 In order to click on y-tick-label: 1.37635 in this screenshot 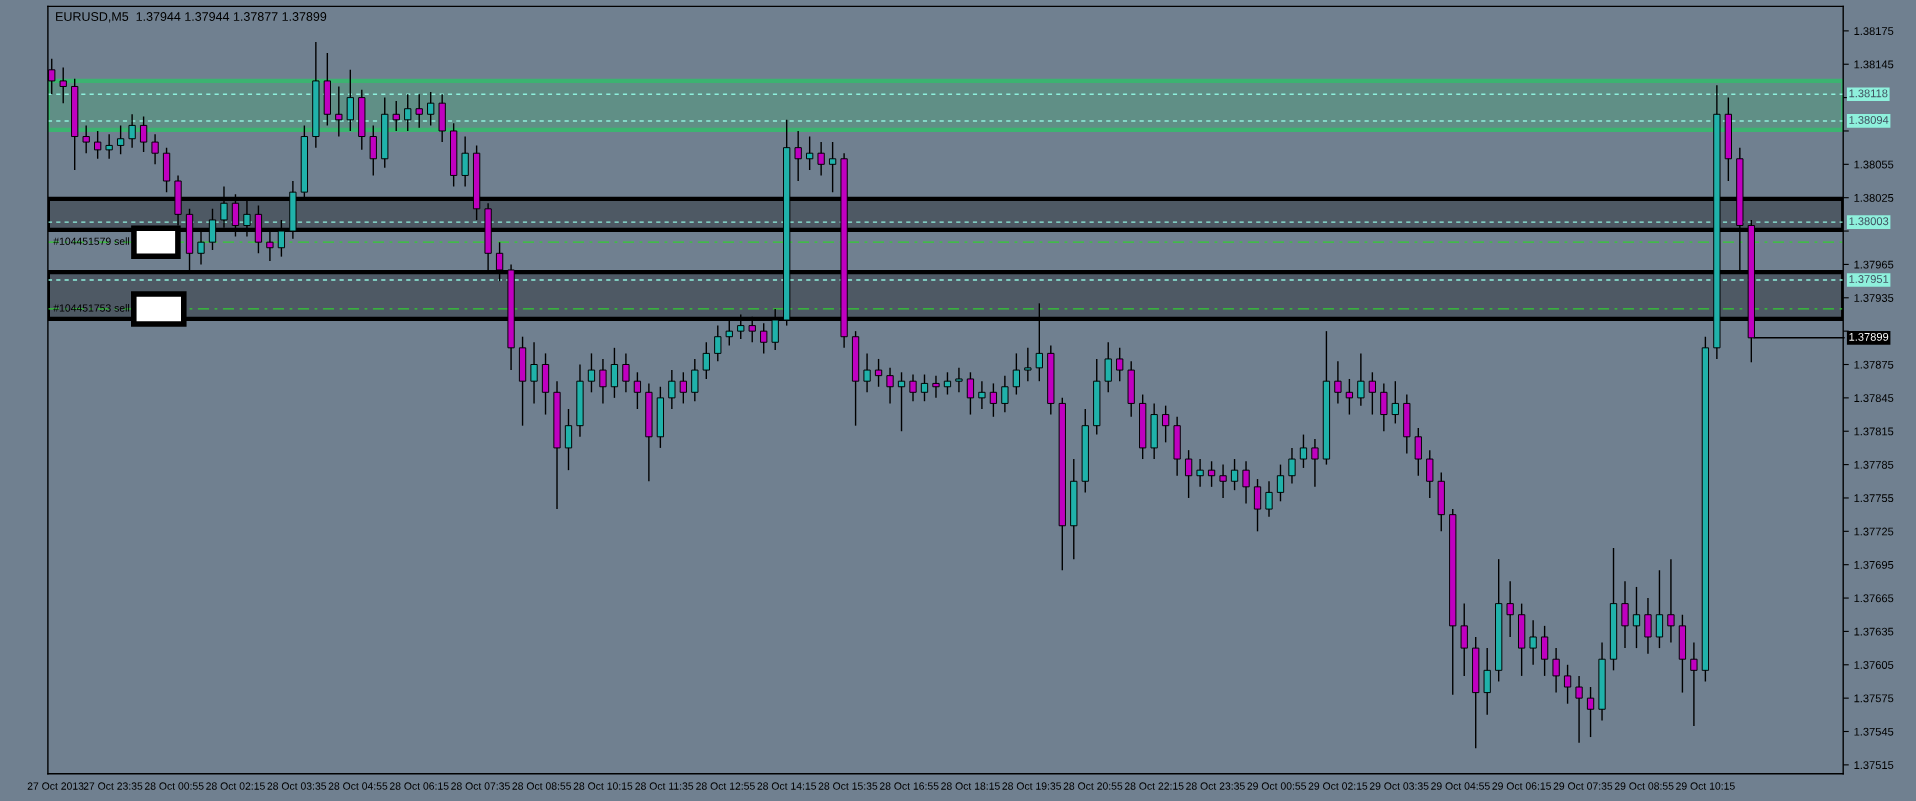, I will do `click(1874, 631)`.